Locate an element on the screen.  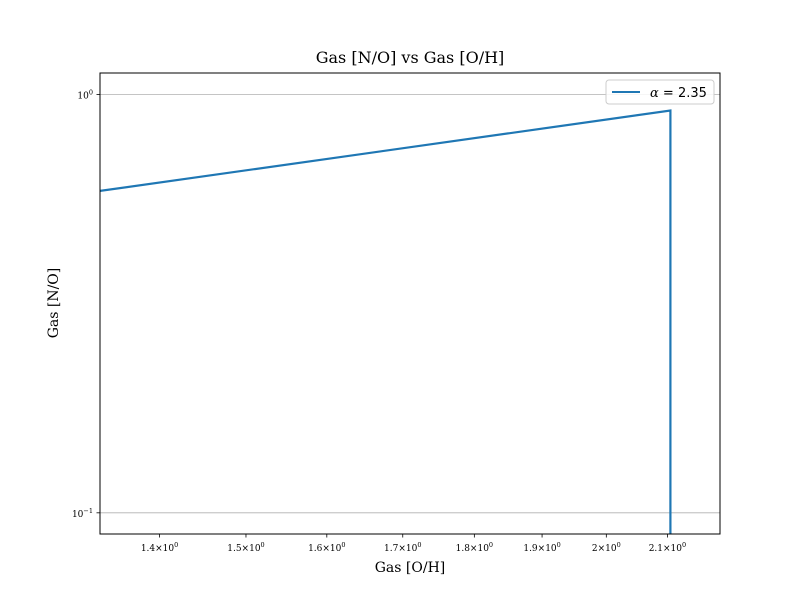
x-tick-label: 1.9×100 is located at coordinates (541, 547).